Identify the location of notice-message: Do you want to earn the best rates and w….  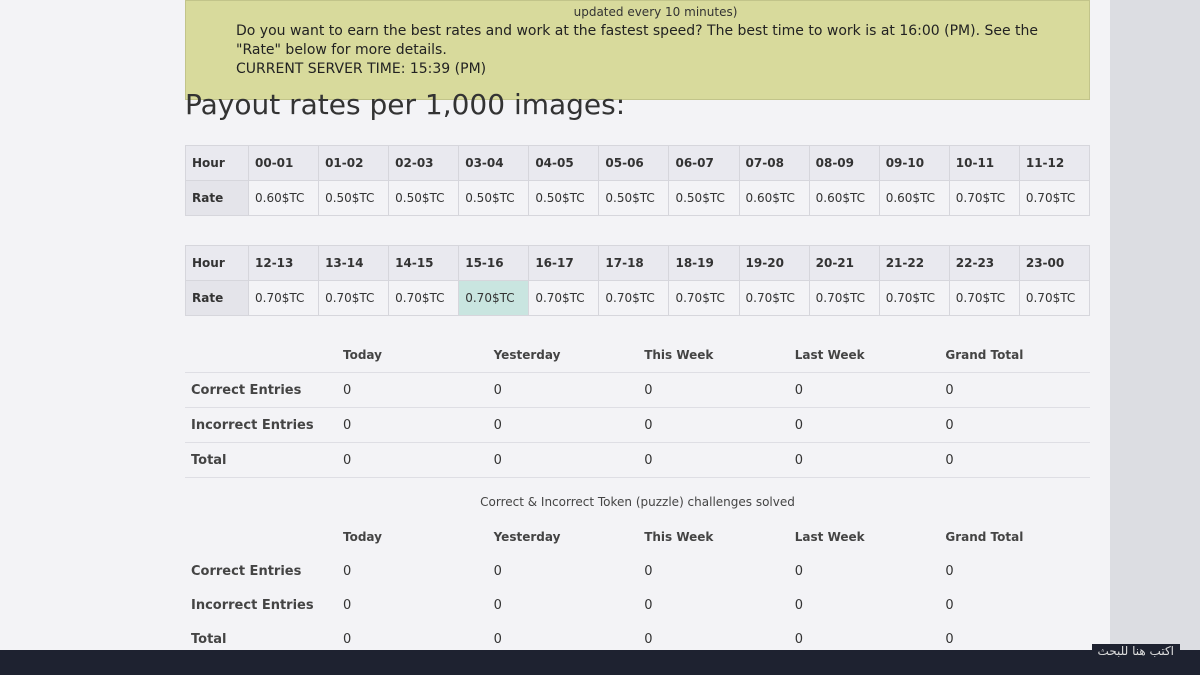
(637, 40).